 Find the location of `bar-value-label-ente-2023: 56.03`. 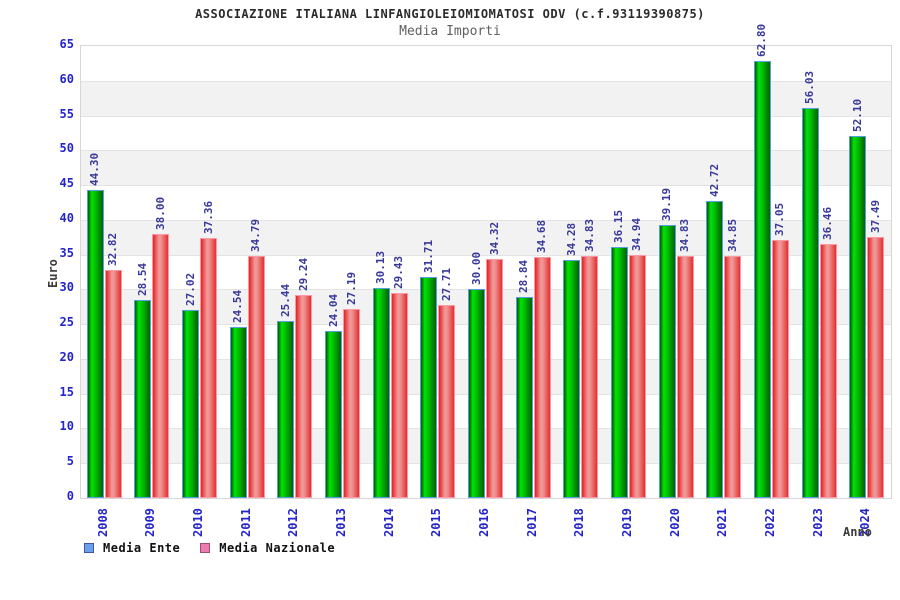

bar-value-label-ente-2023: 56.03 is located at coordinates (810, 88).